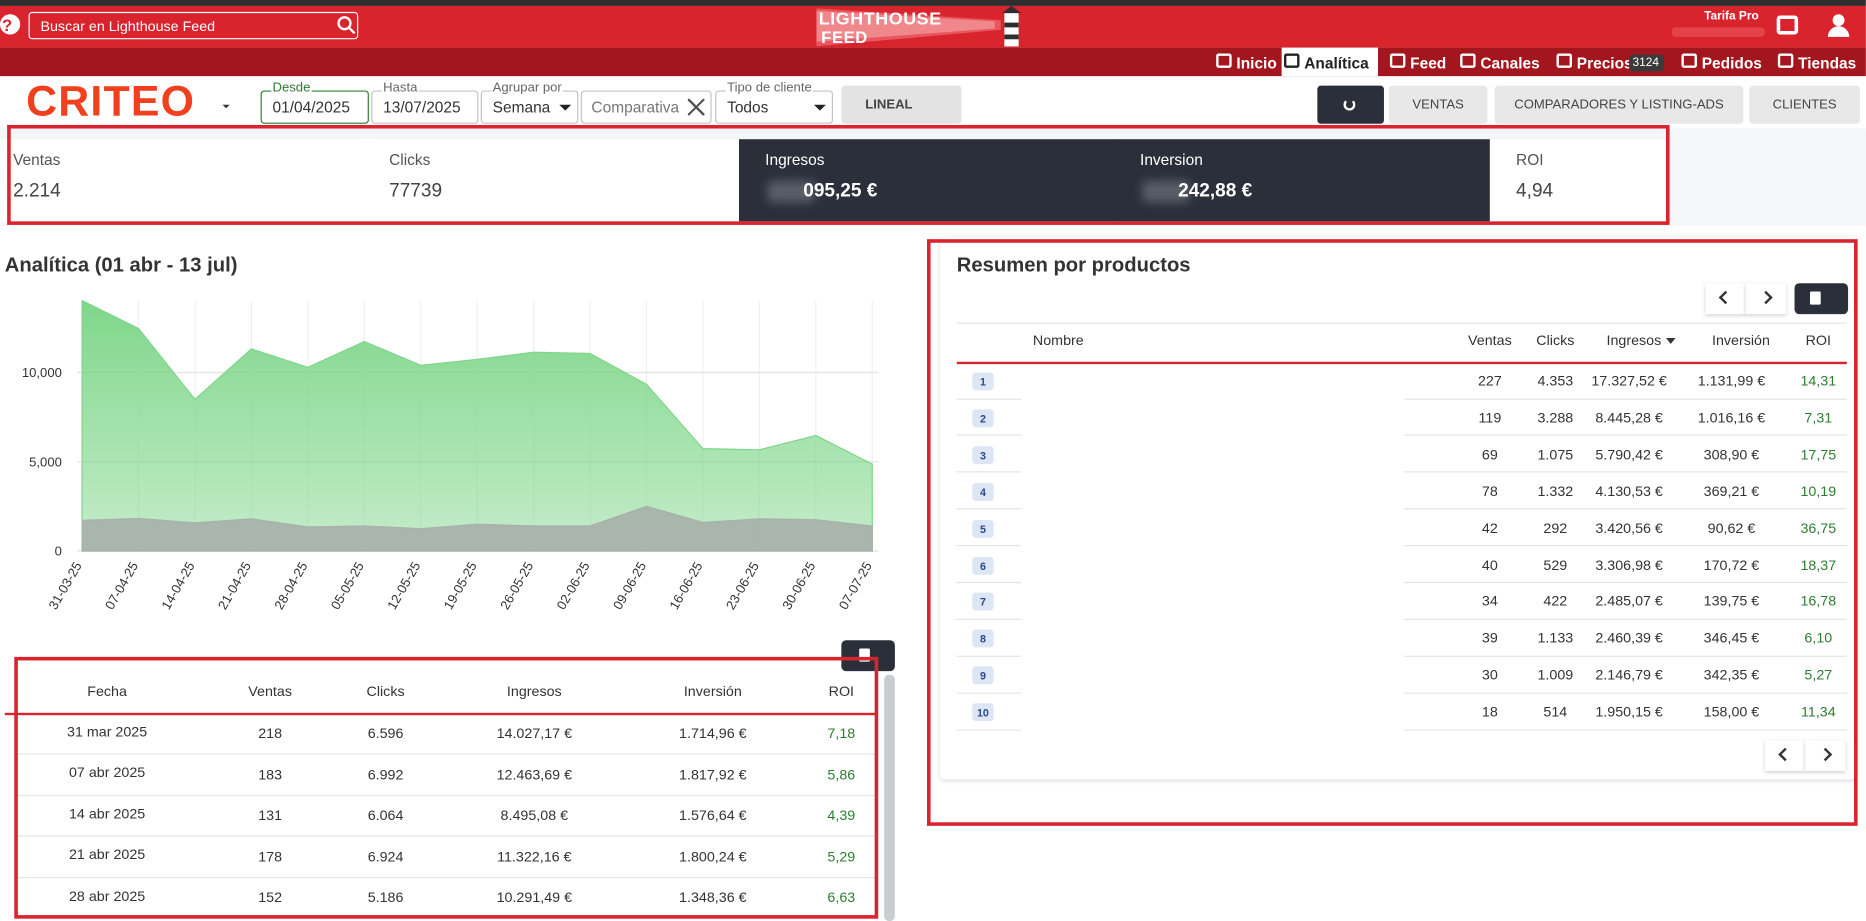 This screenshot has height=921, width=1866. What do you see at coordinates (1818, 340) in the screenshot?
I see `products-header: ROI` at bounding box center [1818, 340].